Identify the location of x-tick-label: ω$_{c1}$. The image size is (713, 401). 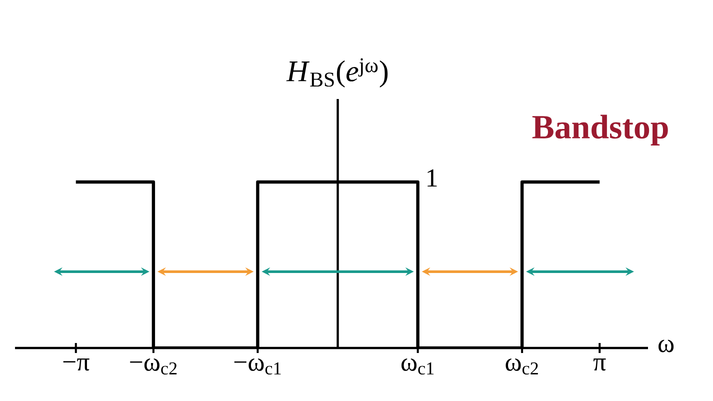
(418, 366).